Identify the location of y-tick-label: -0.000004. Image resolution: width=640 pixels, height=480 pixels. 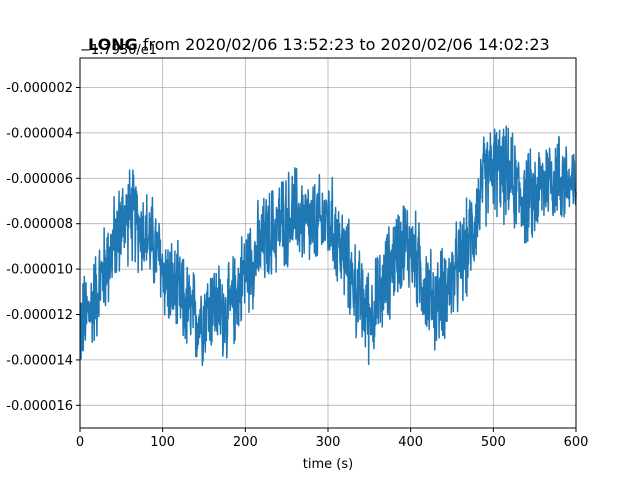
(39, 133).